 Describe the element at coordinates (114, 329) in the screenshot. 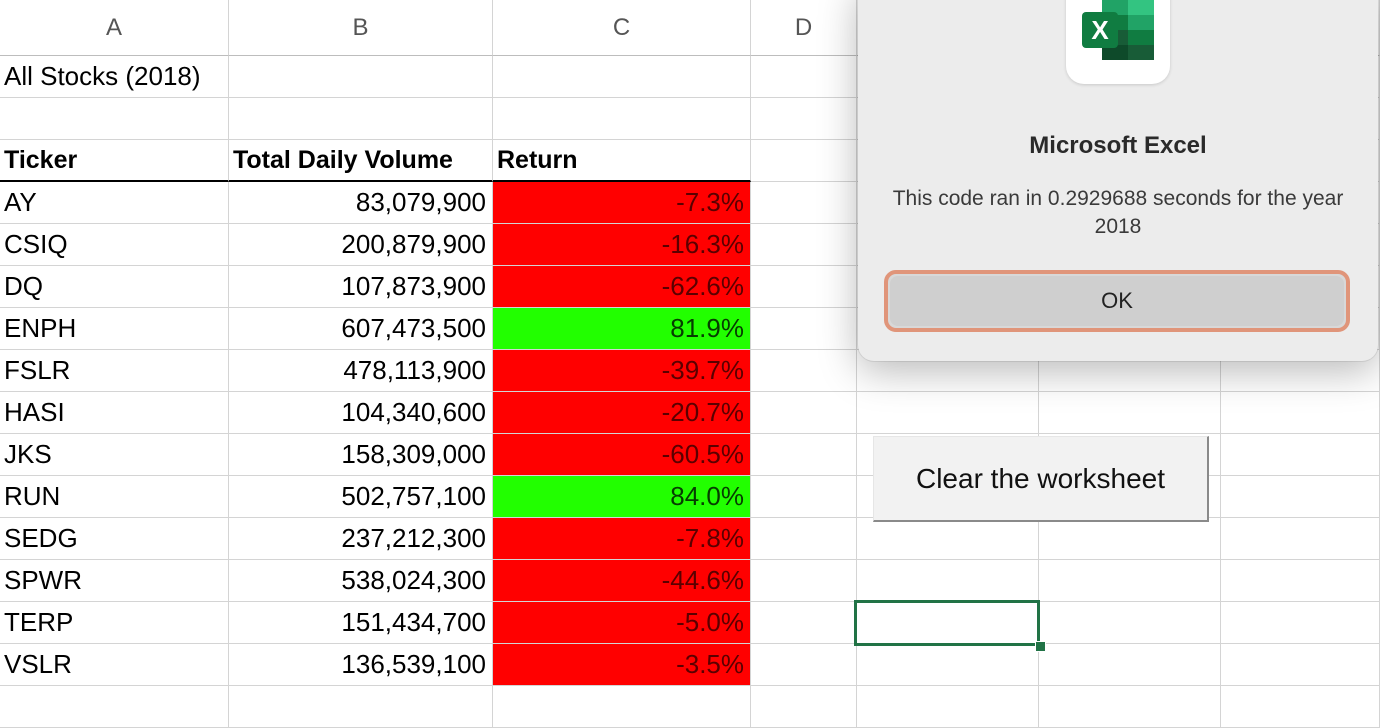

I see `ticker-cell: ENPH` at that location.